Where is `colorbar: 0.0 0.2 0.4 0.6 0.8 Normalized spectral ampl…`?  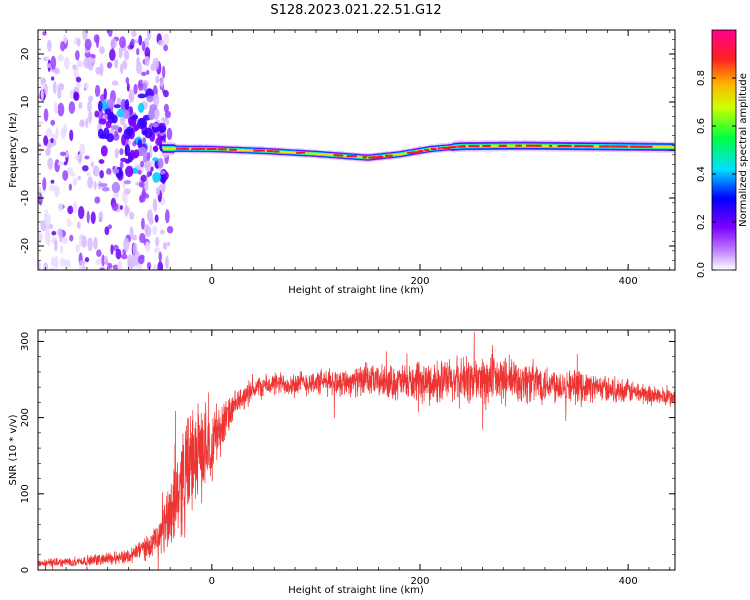
colorbar: 0.0 0.2 0.4 0.6 0.8 Normalized spectral ampl… is located at coordinates (722, 153).